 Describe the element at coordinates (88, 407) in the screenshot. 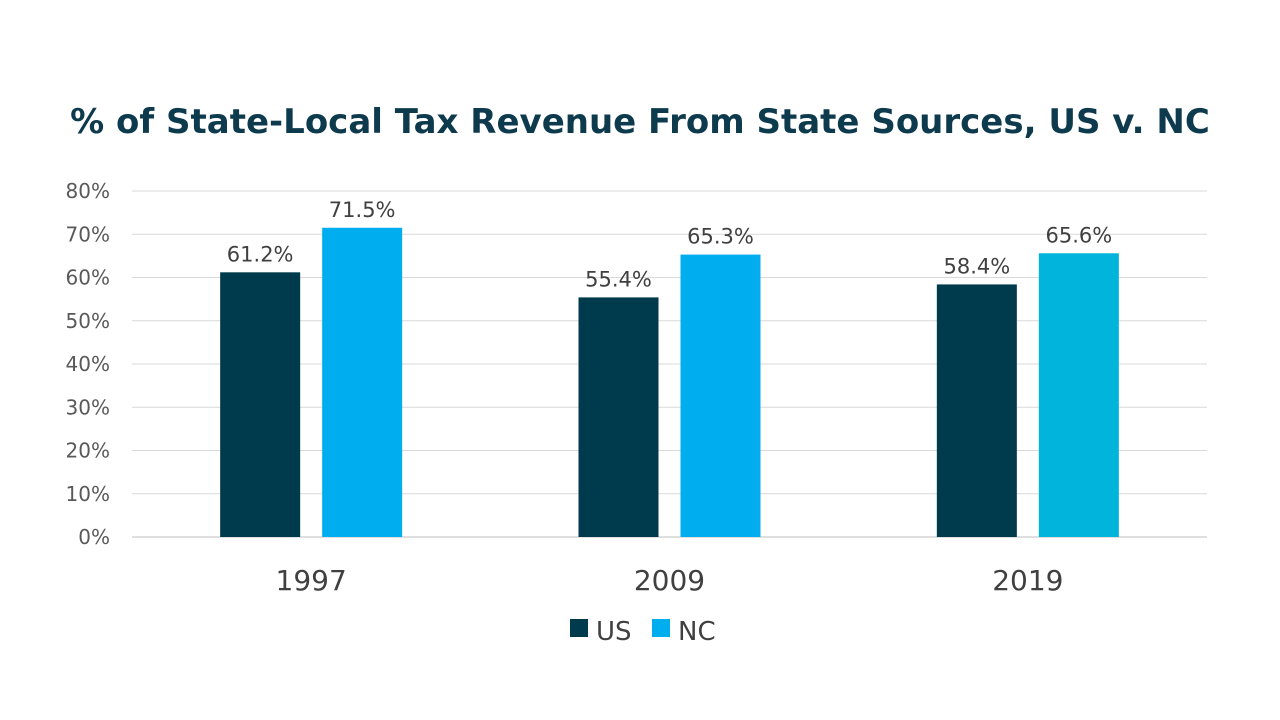

I see `y-tick-label: 30%` at that location.